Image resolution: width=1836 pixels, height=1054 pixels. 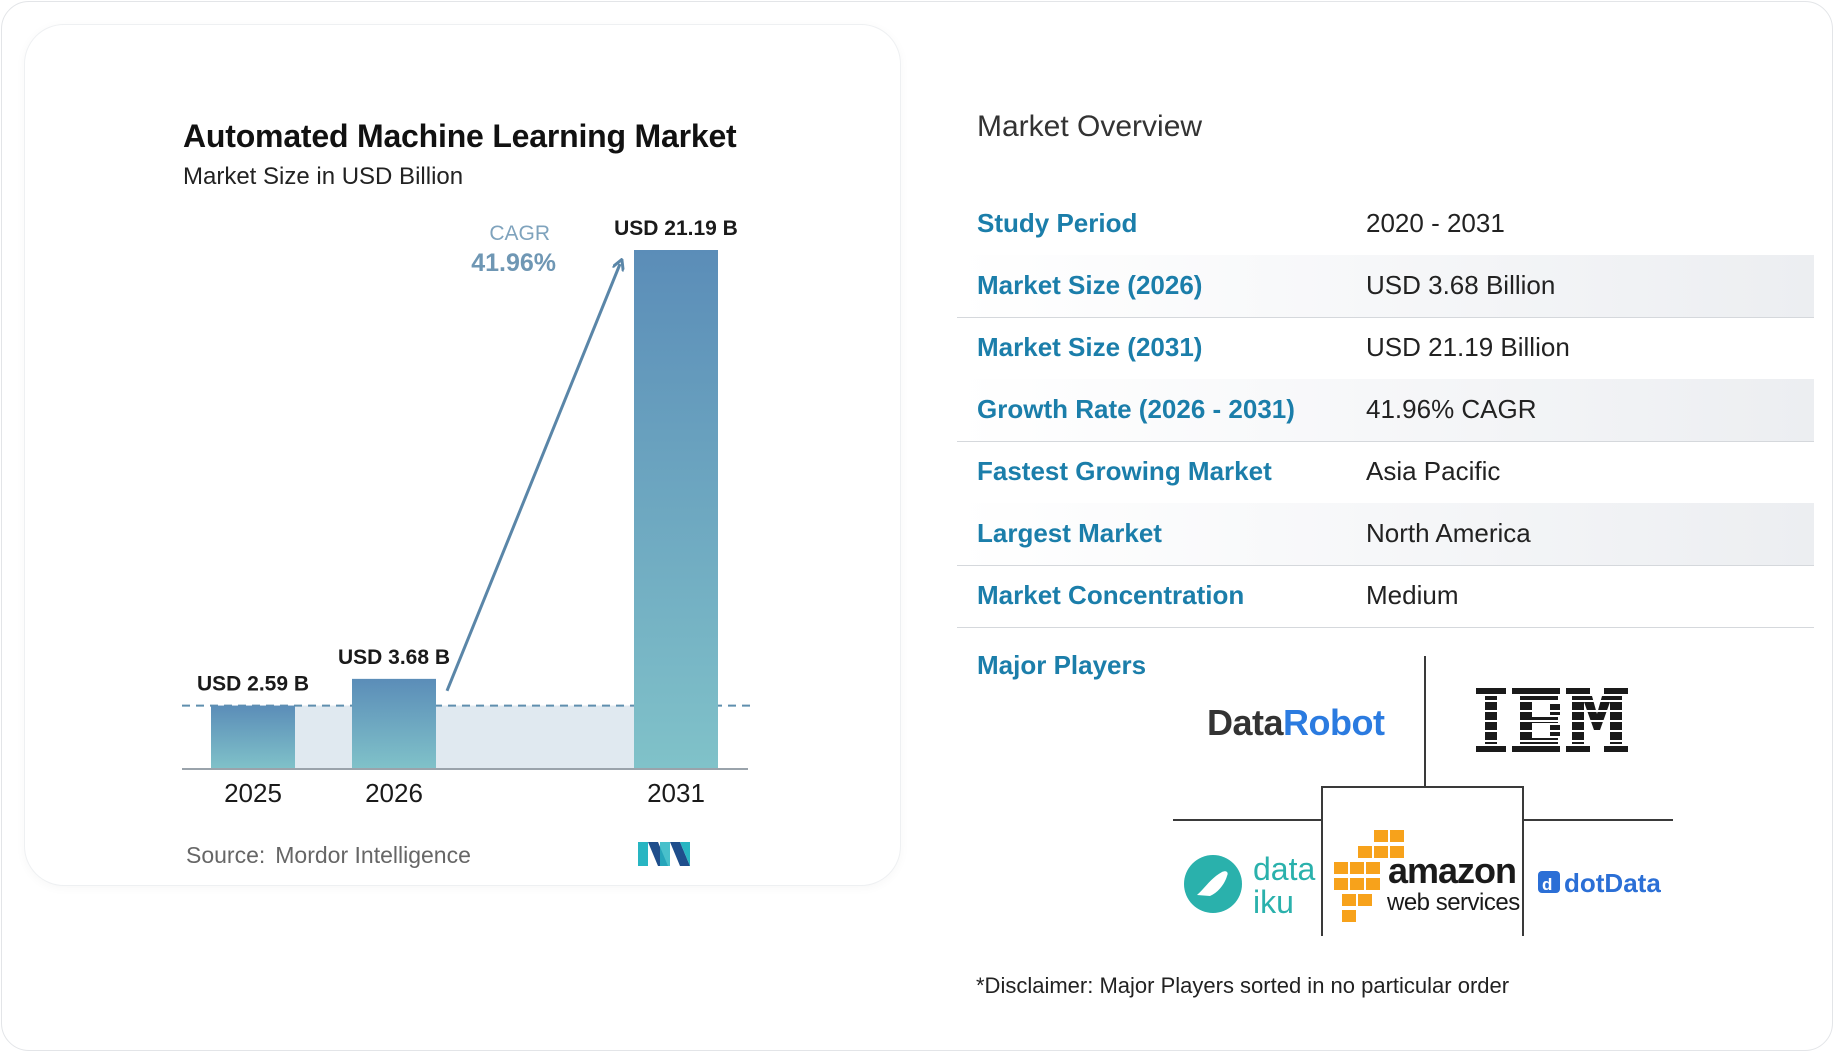 What do you see at coordinates (1090, 285) in the screenshot?
I see `overview-row-label: Market Size (2026)` at bounding box center [1090, 285].